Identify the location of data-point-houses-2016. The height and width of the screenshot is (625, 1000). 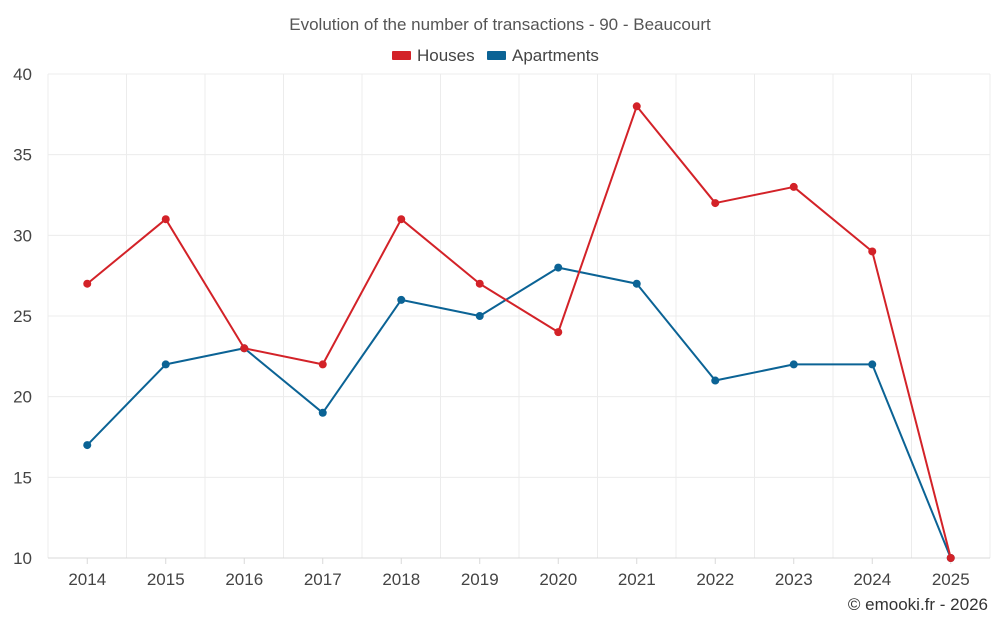
(244, 348).